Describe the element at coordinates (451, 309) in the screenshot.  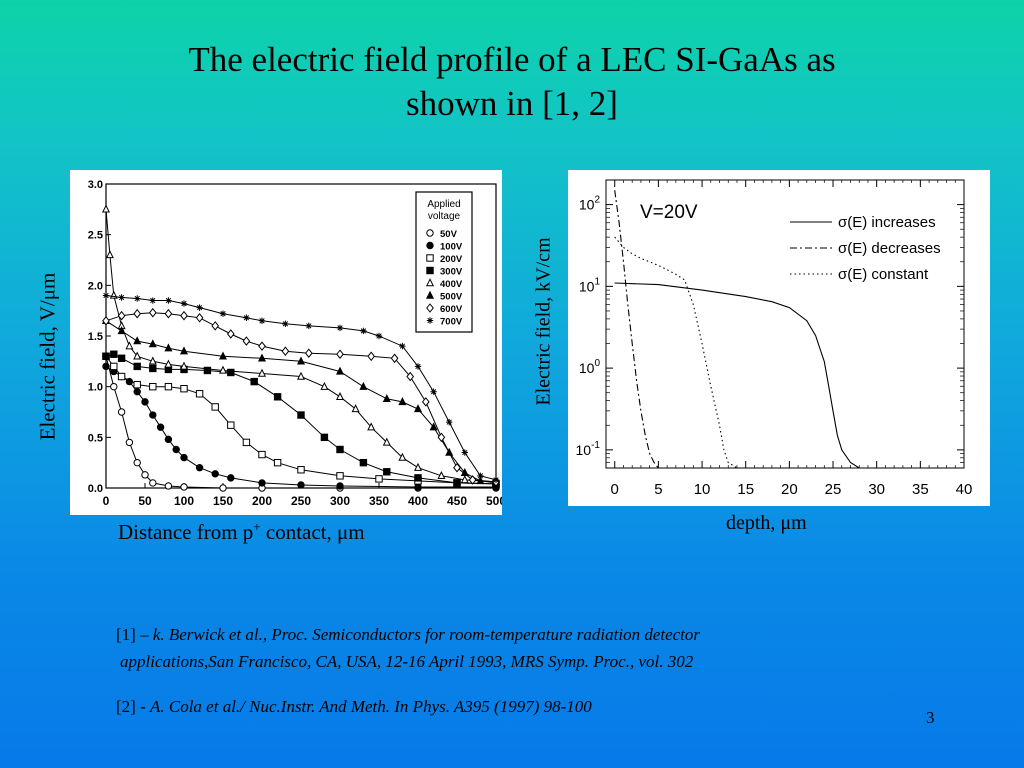
I see `legend-label-600V: 600V` at that location.